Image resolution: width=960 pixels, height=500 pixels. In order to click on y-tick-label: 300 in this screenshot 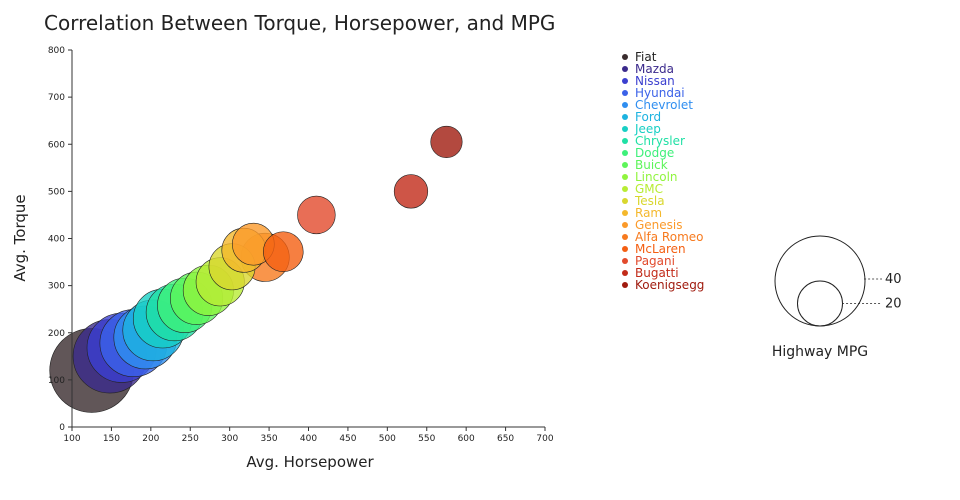, I will do `click(56, 287)`.